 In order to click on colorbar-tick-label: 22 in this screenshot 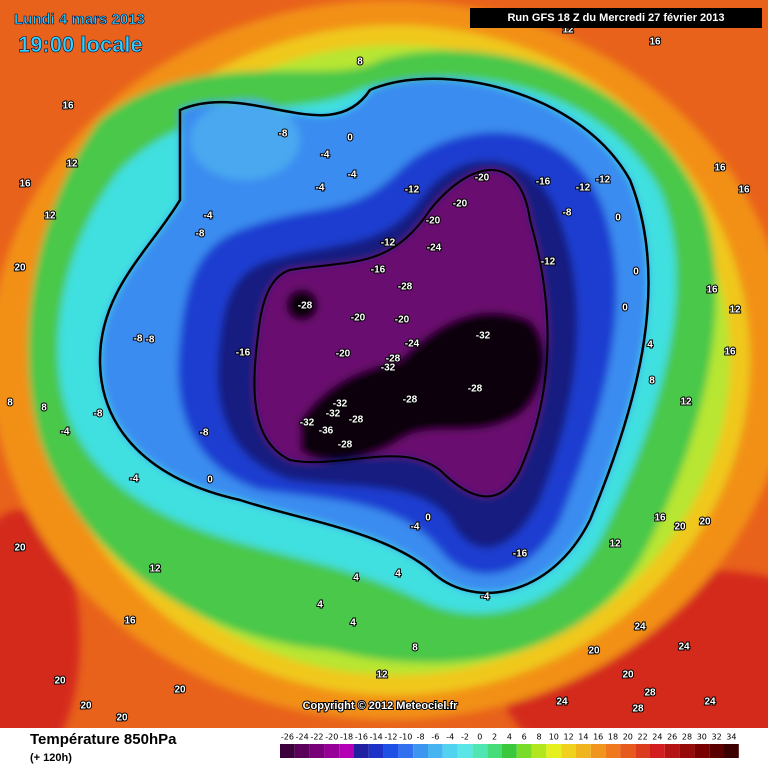, I will do `click(643, 737)`.